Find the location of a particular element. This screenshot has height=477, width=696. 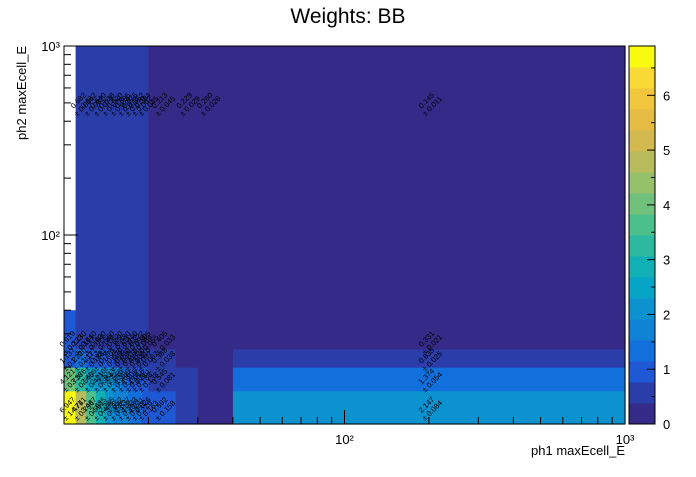

chart-title: Weights: BB is located at coordinates (347, 16).